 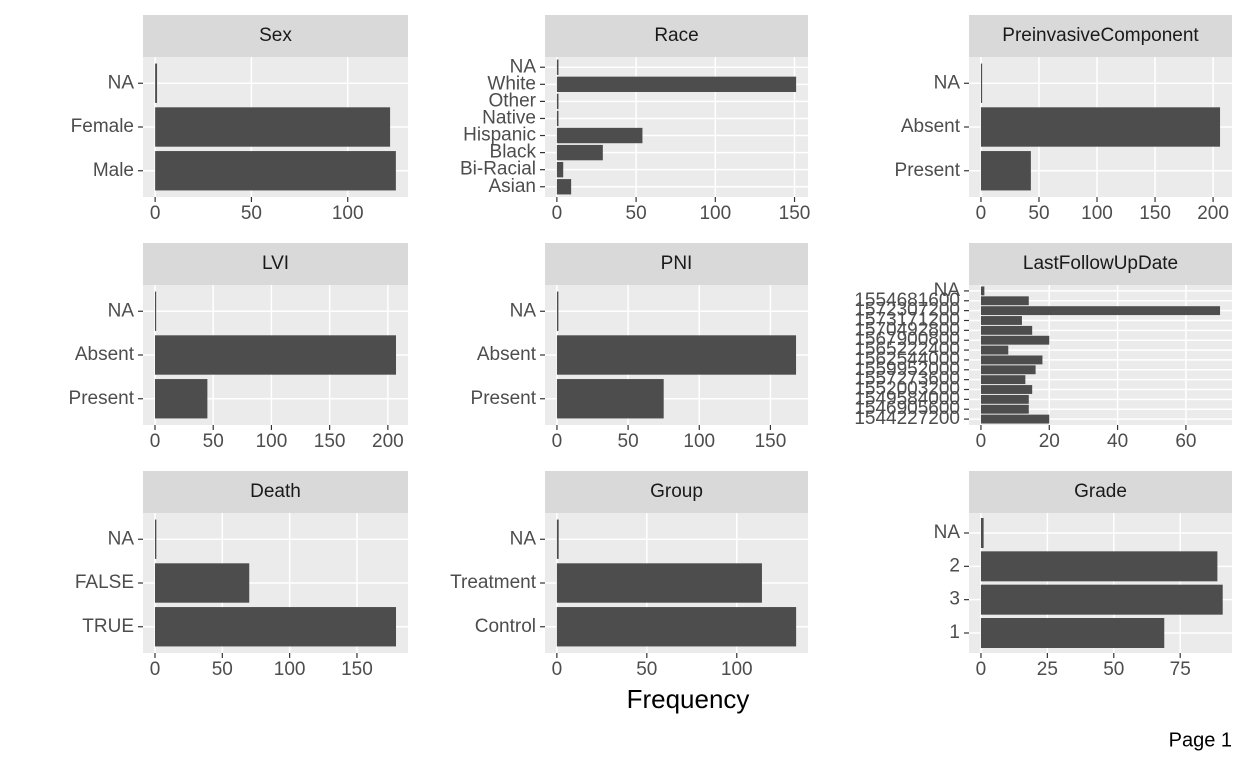 What do you see at coordinates (507, 354) in the screenshot?
I see `y-tick-label: Absent` at bounding box center [507, 354].